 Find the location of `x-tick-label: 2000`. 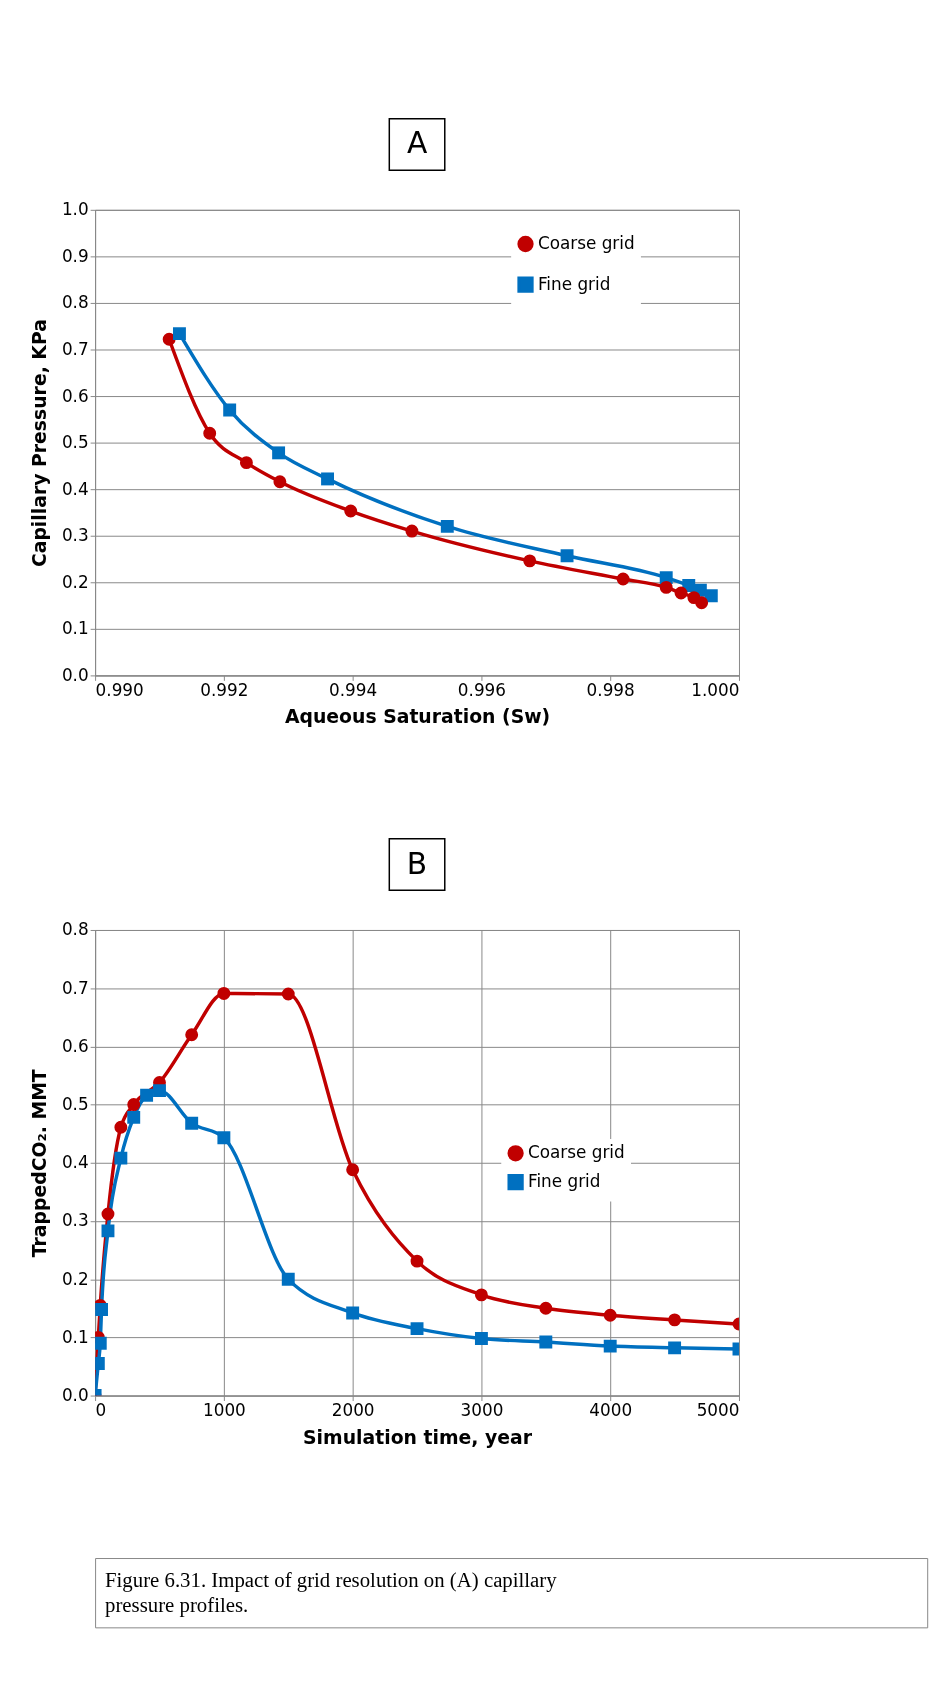

x-tick-label: 2000 is located at coordinates (353, 1409).